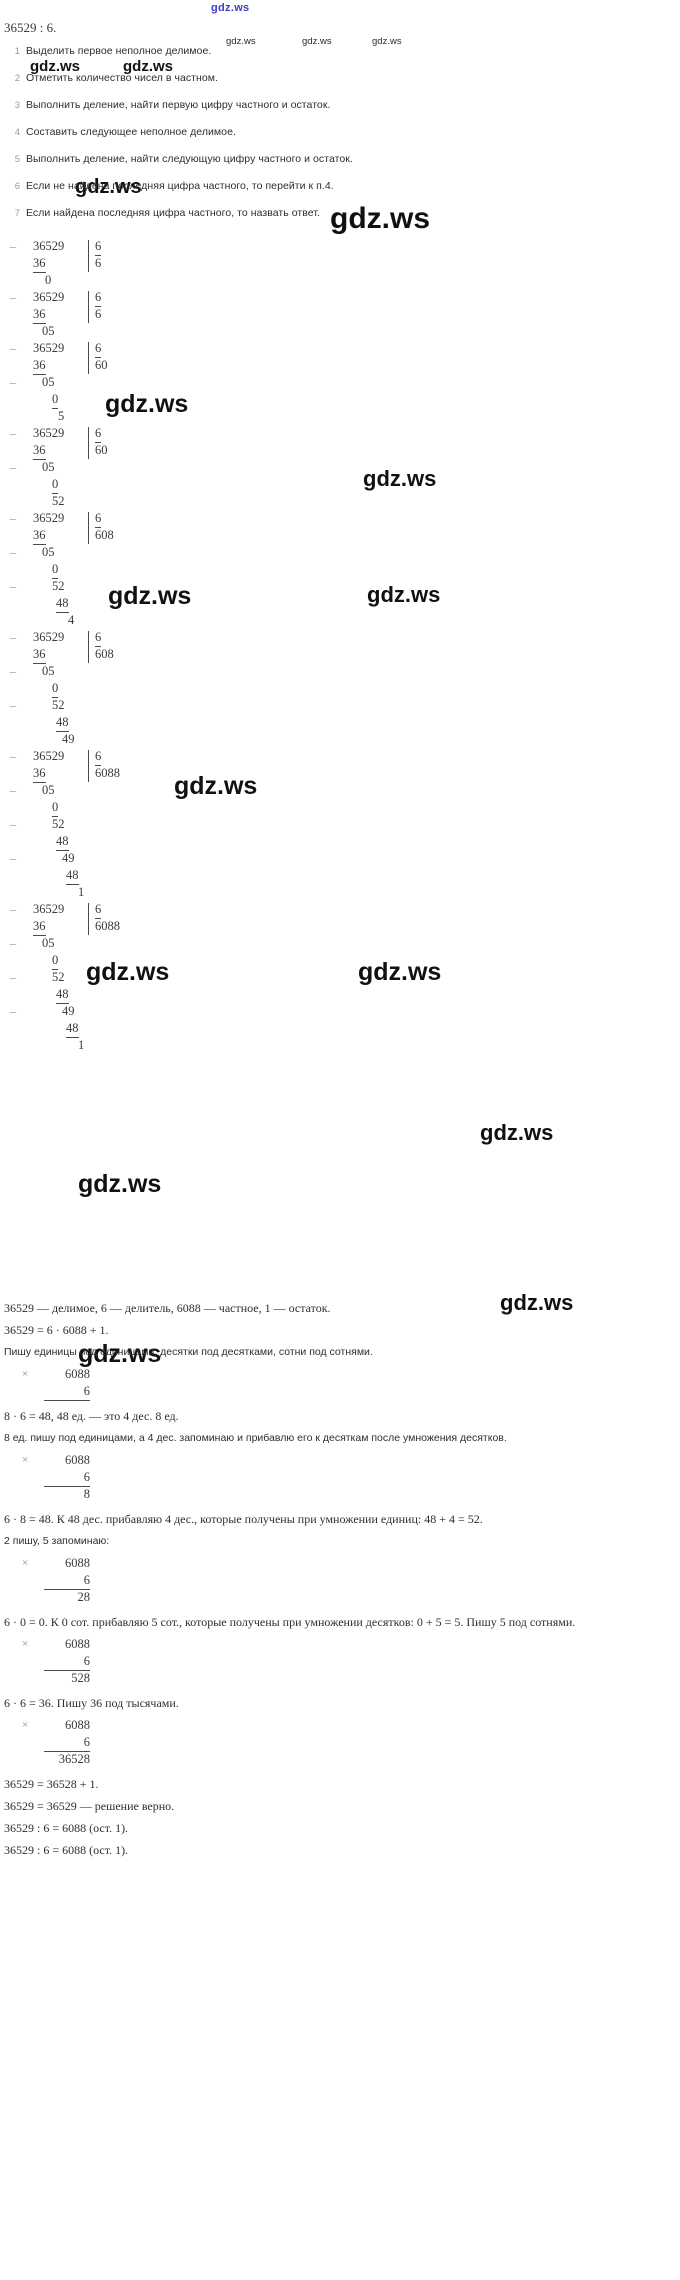 The height and width of the screenshot is (2280, 680). What do you see at coordinates (340, 314) in the screenshot?
I see `long-division-block: – 36529 36 05 6 6` at bounding box center [340, 314].